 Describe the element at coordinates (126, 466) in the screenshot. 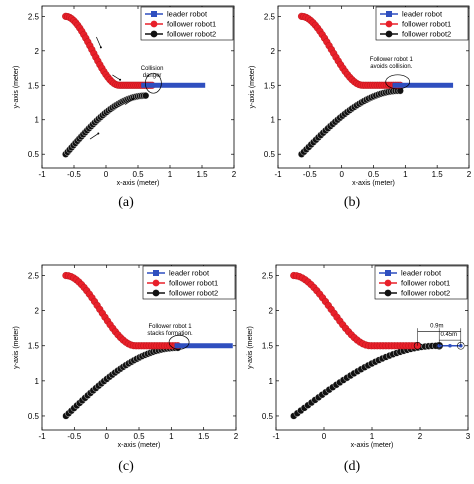

I see `panel-caption: (c)` at that location.